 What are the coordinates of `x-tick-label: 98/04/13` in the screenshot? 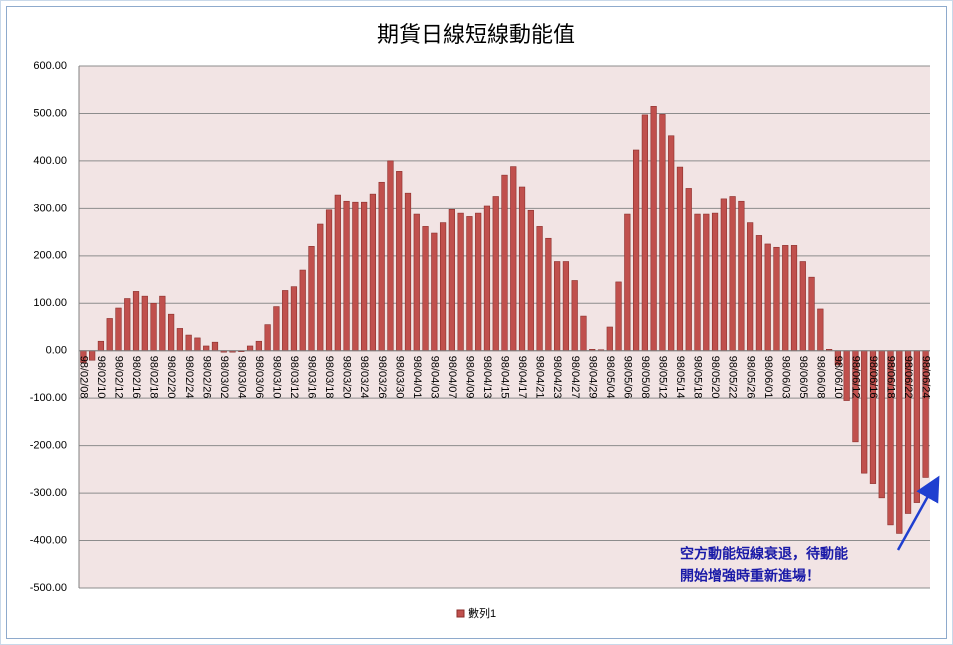 It's located at (487, 377).